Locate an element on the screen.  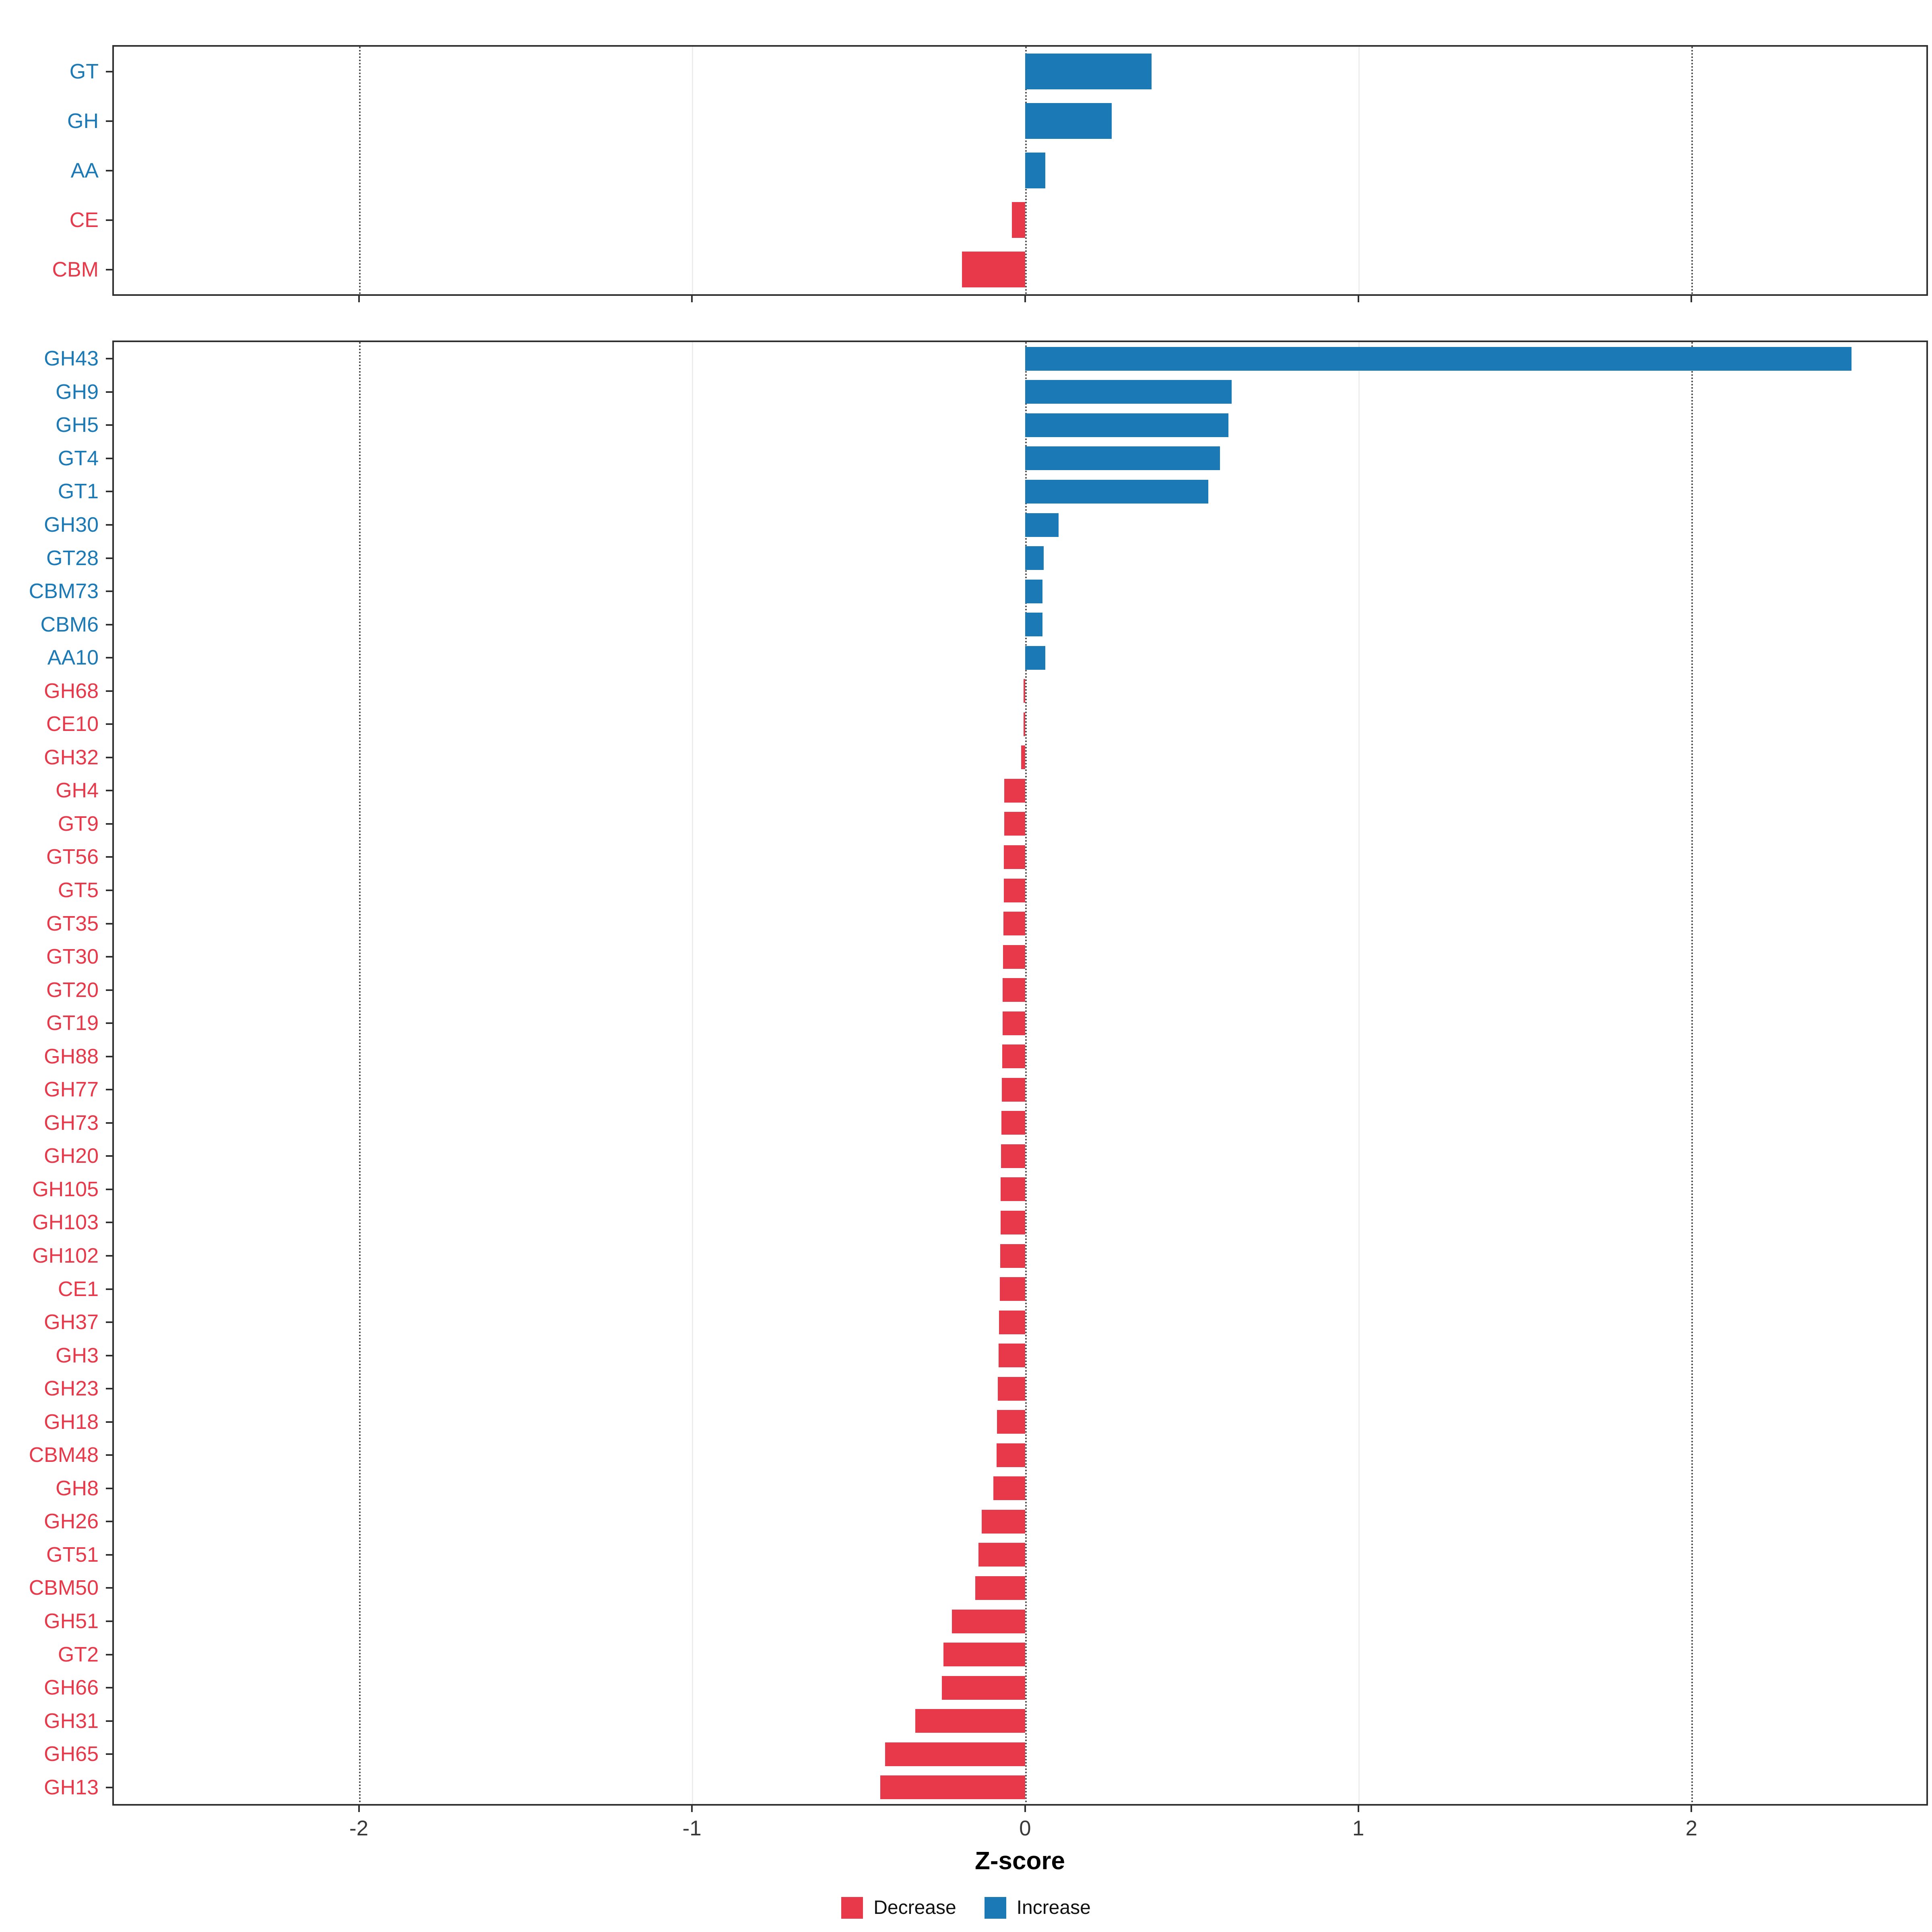
bar-GT4 is located at coordinates (1122, 458).